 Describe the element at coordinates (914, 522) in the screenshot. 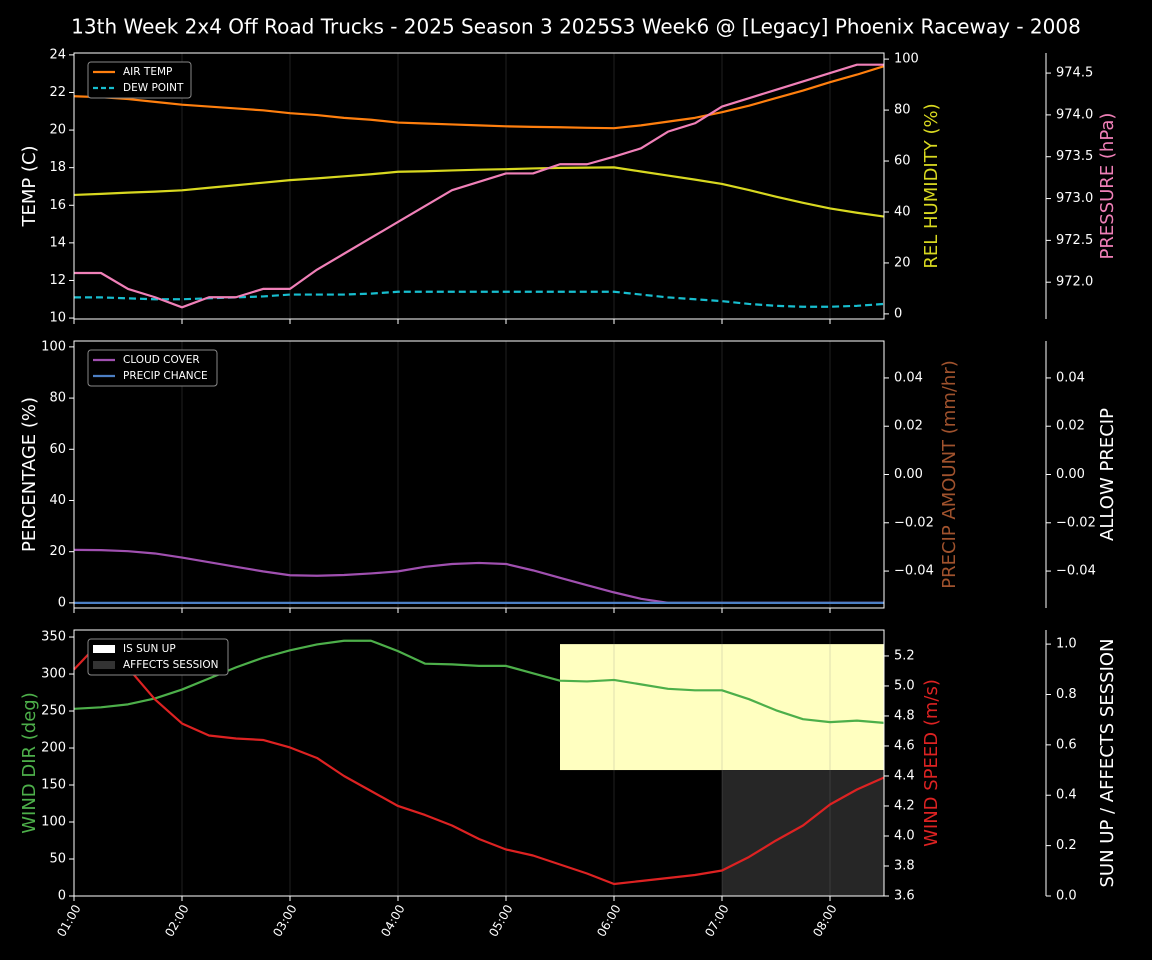

I see `y2-tick-label: −0.02` at that location.